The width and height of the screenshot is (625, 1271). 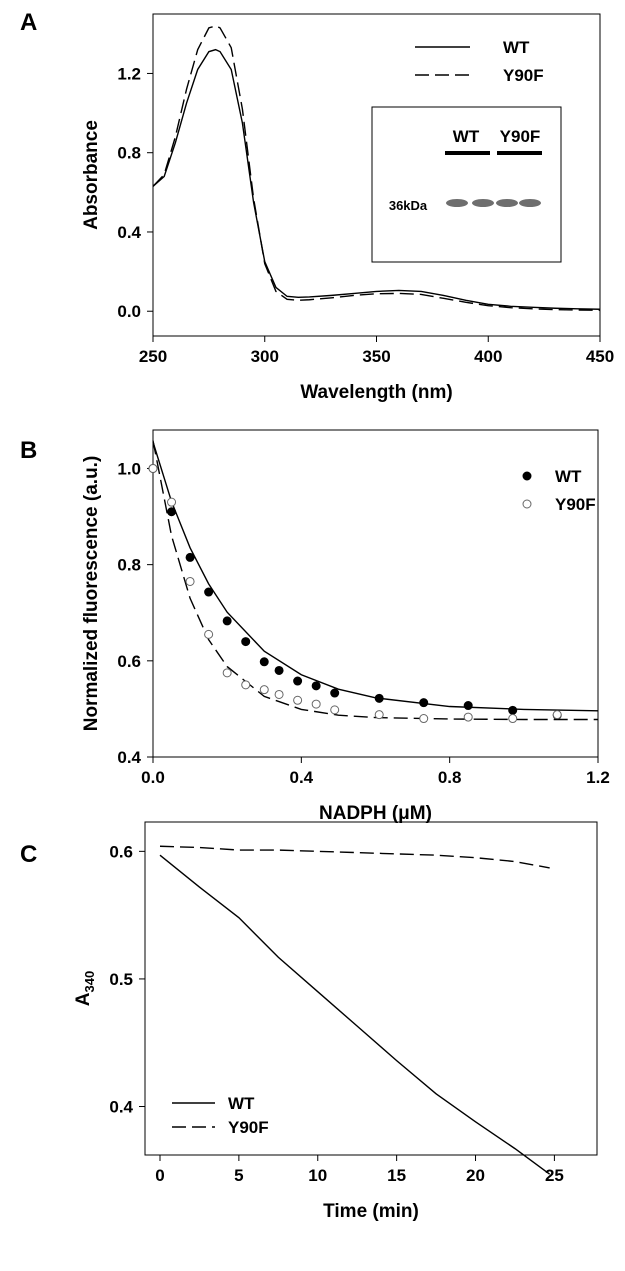 What do you see at coordinates (89, 982) in the screenshot?
I see `y-axis-label-subscript: 340` at bounding box center [89, 982].